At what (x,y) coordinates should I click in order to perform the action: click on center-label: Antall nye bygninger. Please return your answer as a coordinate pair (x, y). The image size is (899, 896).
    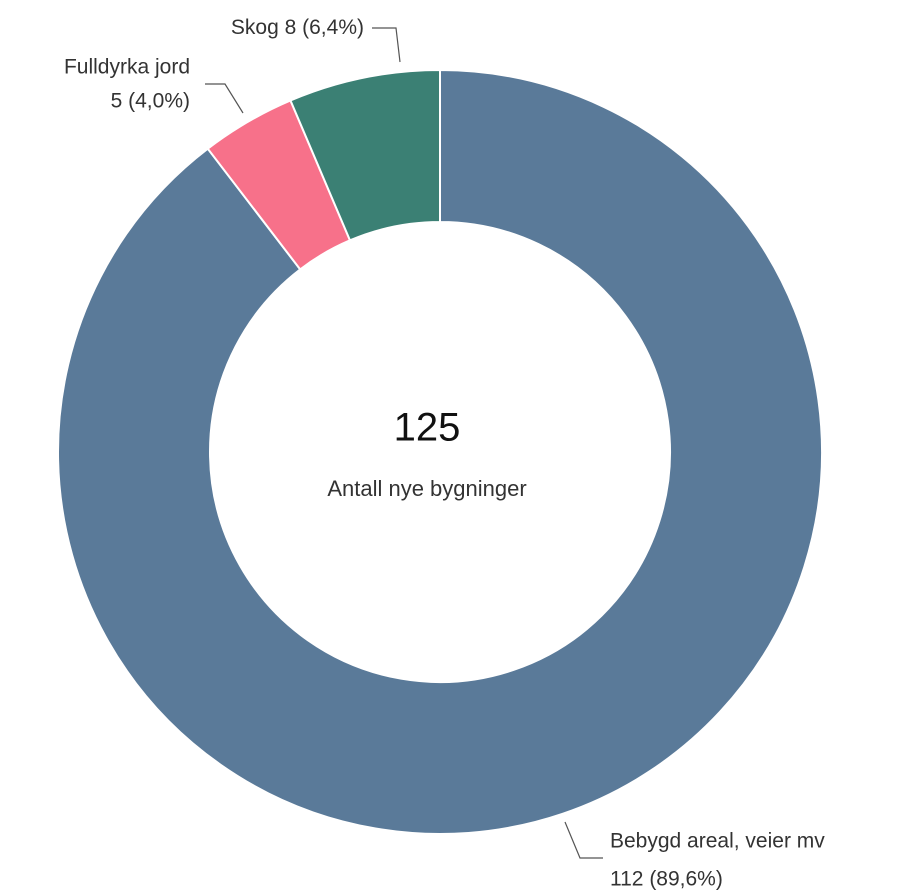
    Looking at the image, I should click on (426, 488).